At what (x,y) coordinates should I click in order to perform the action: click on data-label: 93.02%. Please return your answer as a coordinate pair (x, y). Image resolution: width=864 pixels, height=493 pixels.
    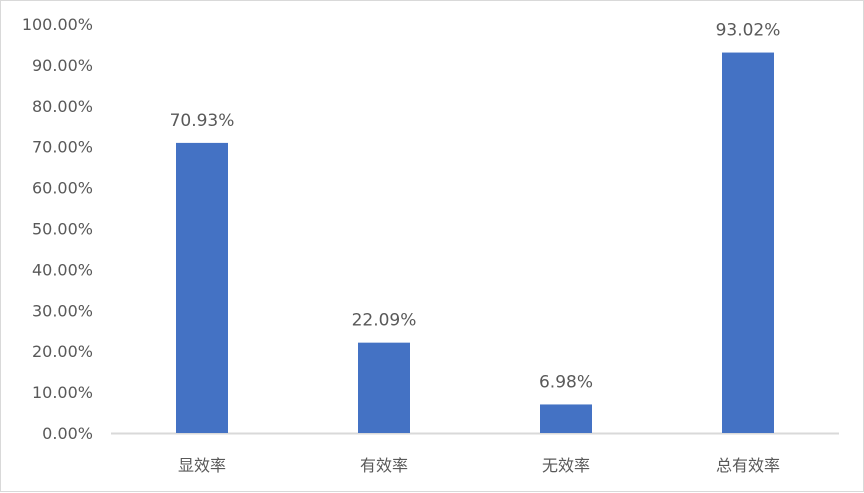
    Looking at the image, I should click on (748, 31).